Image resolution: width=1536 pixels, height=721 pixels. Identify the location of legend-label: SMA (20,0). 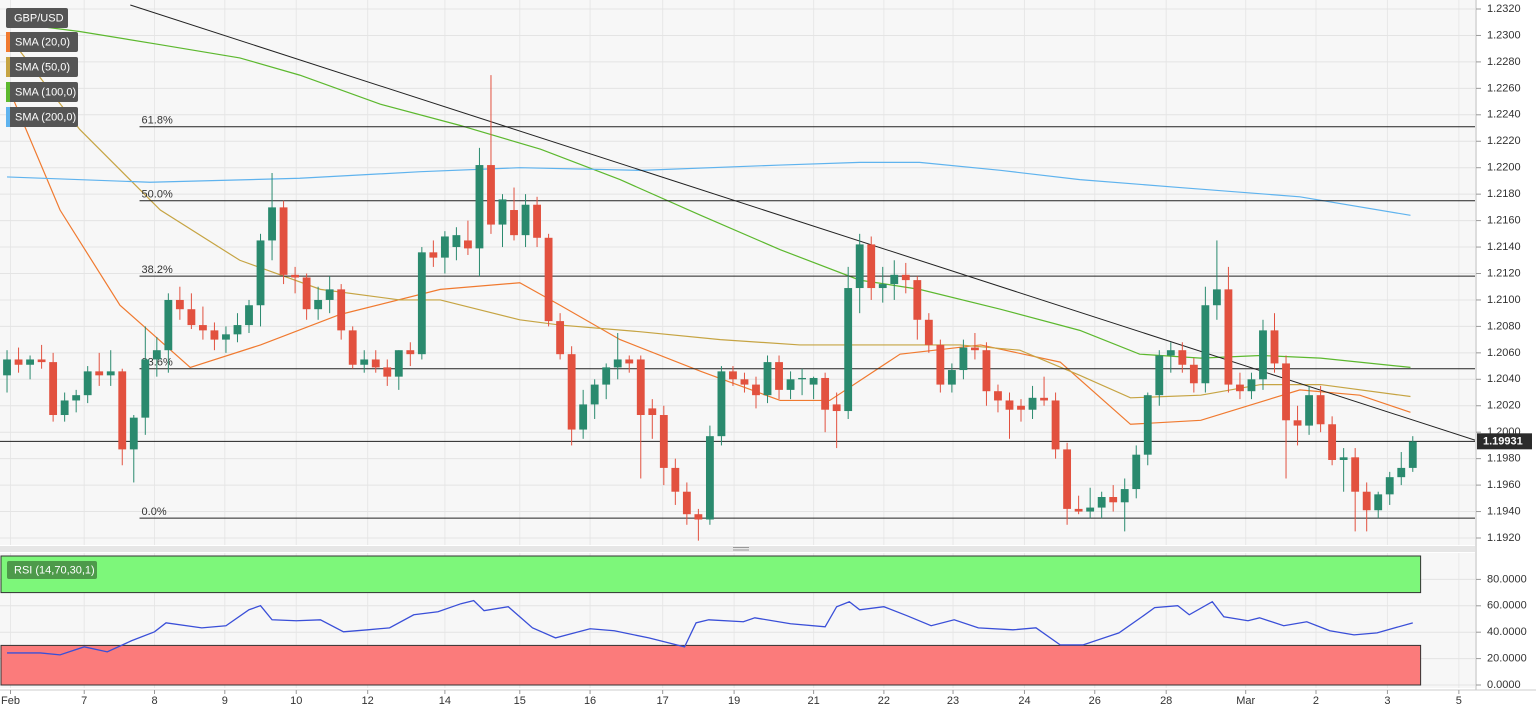
(42, 42).